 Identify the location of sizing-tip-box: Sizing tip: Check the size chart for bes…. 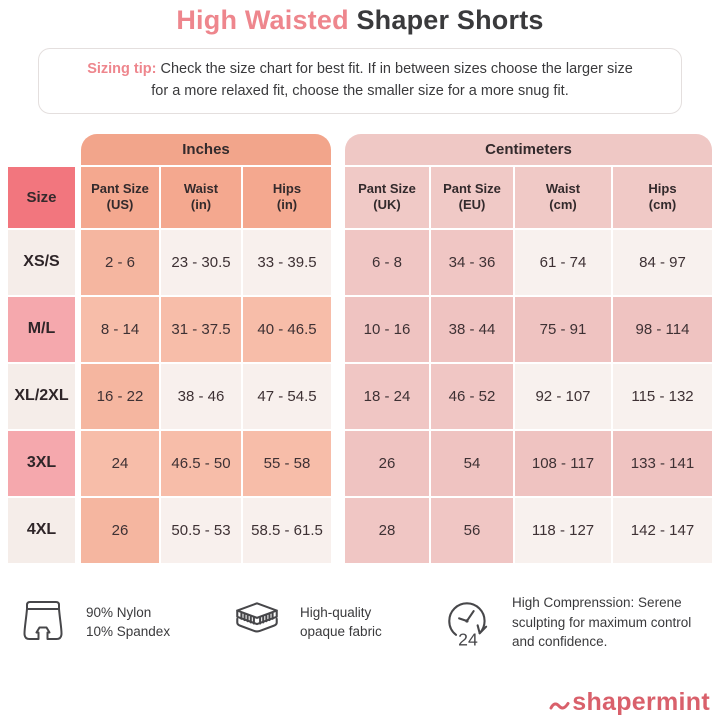
(360, 81).